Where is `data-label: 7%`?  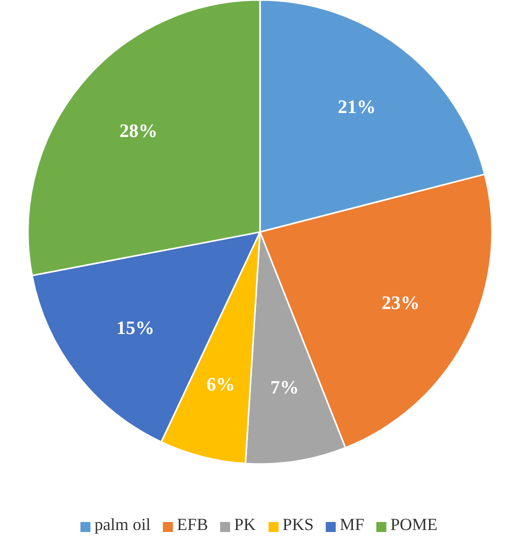 data-label: 7% is located at coordinates (284, 387).